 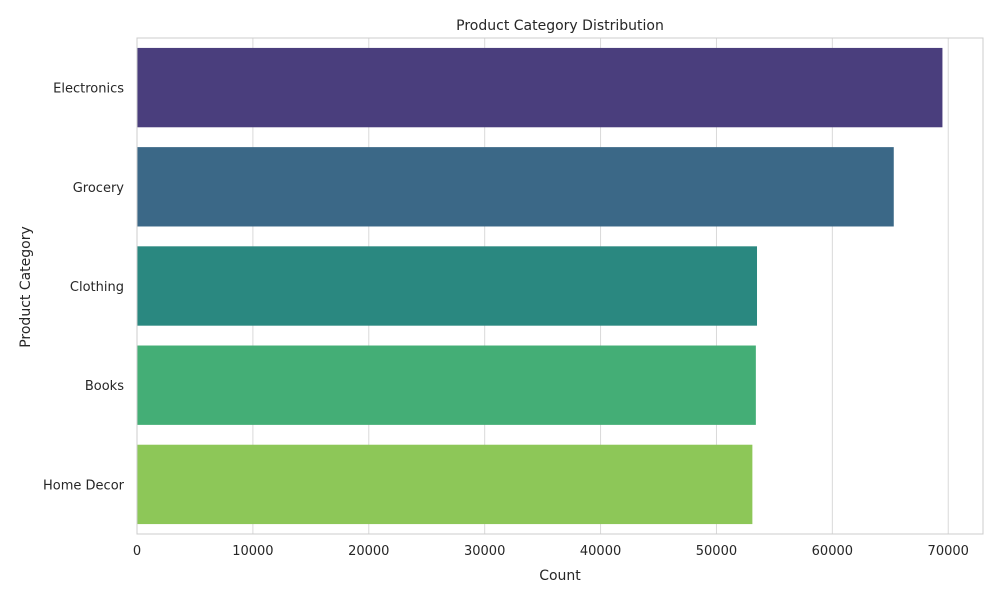 What do you see at coordinates (600, 551) in the screenshot?
I see `x-tick-label: 40000` at bounding box center [600, 551].